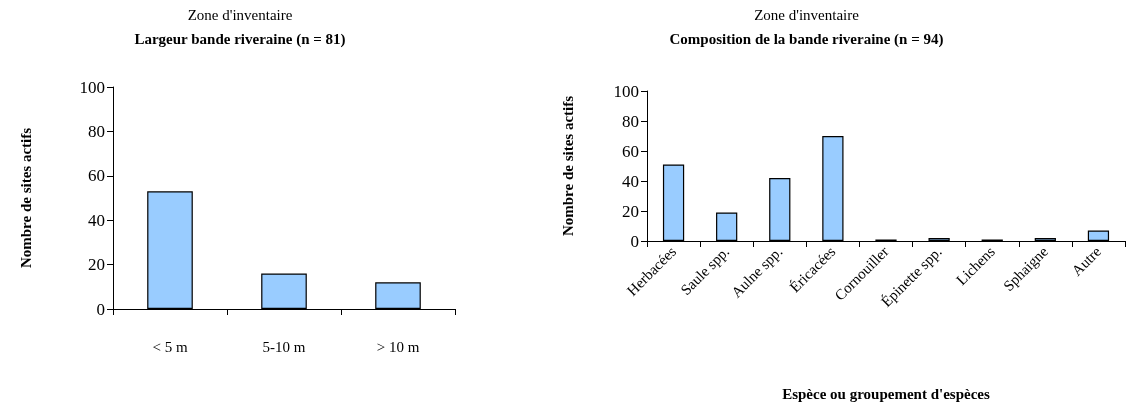 The height and width of the screenshot is (413, 1133). Describe the element at coordinates (240, 39) in the screenshot. I see `chart-title: Largeur bande riveraine (n = 81)` at that location.